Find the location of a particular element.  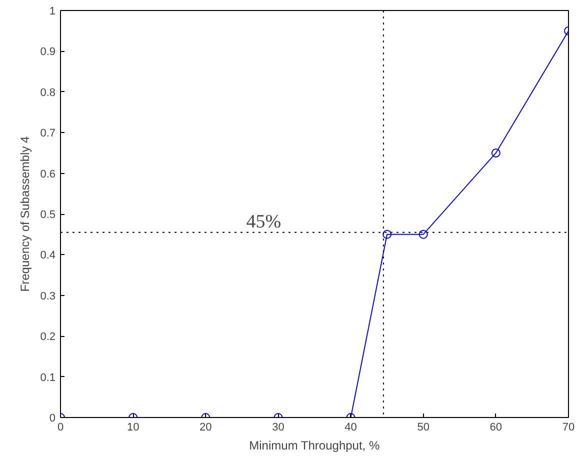

x-tick-label: 50 is located at coordinates (423, 428).